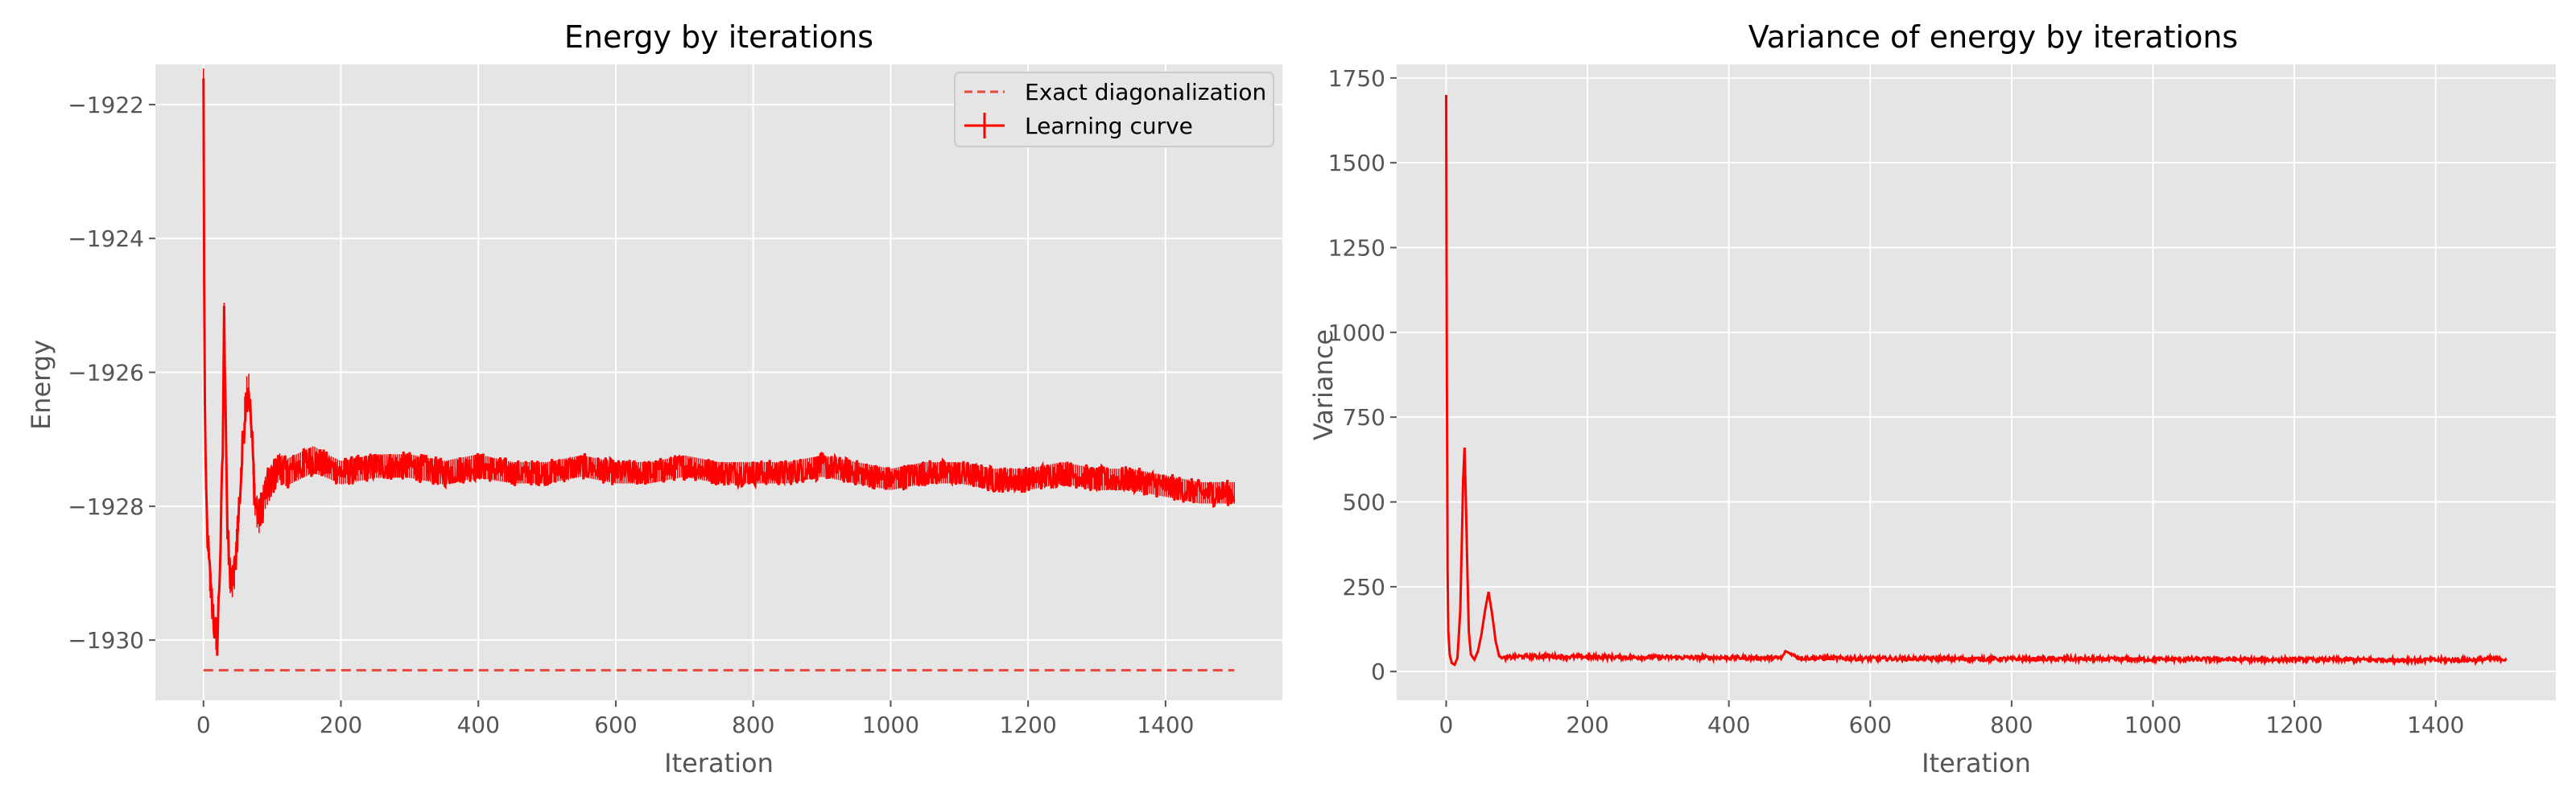  I want to click on variance-y-ticks: 0 250 500 750 1000 1250 1500 1750, so click(1362, 375).